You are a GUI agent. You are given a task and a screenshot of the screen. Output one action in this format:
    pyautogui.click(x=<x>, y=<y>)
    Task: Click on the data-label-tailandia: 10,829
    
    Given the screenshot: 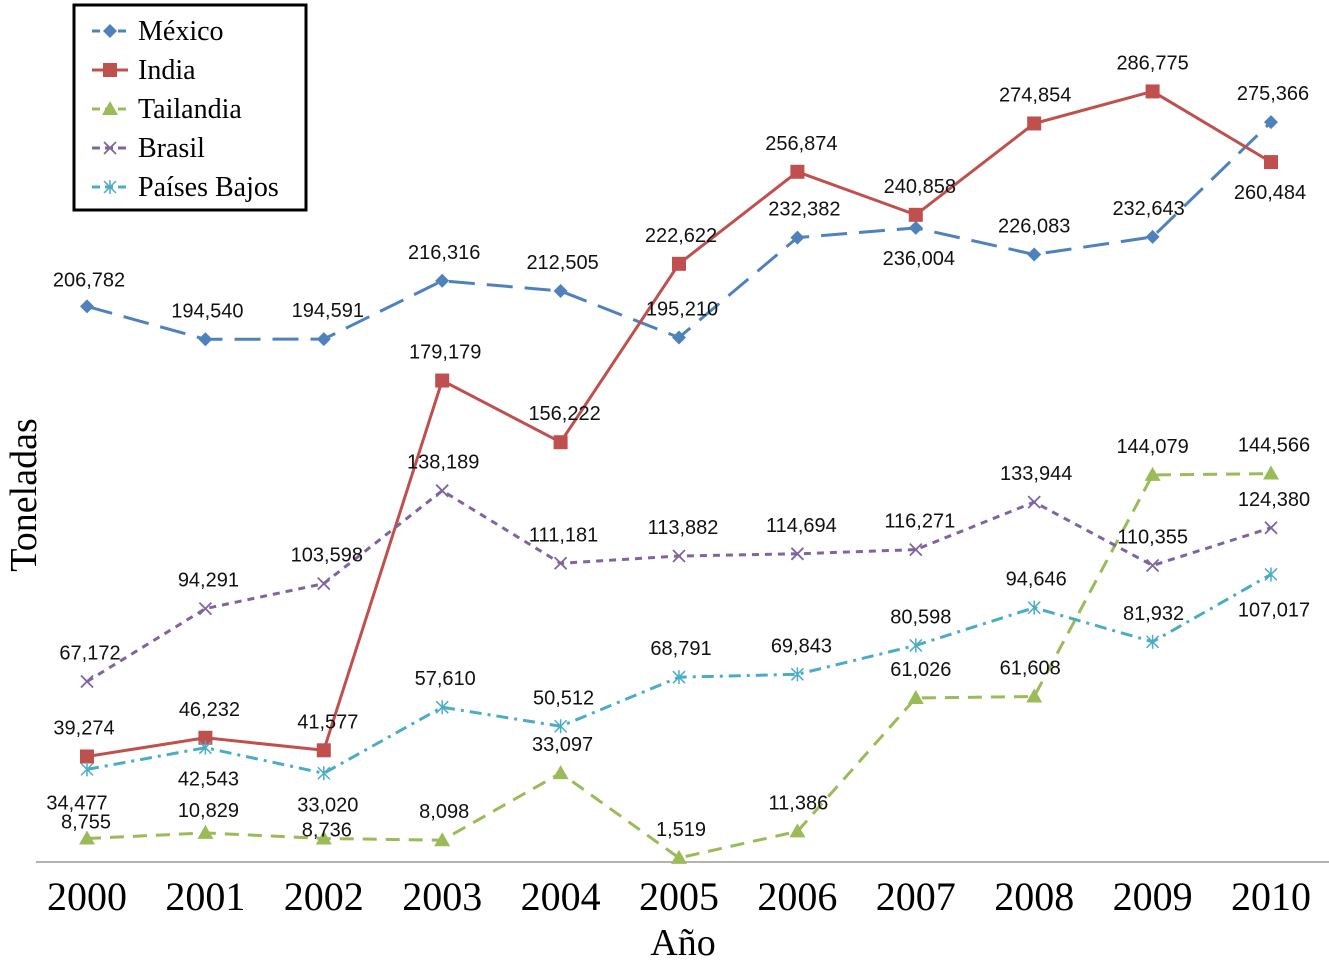 What is the action you would take?
    pyautogui.click(x=208, y=811)
    